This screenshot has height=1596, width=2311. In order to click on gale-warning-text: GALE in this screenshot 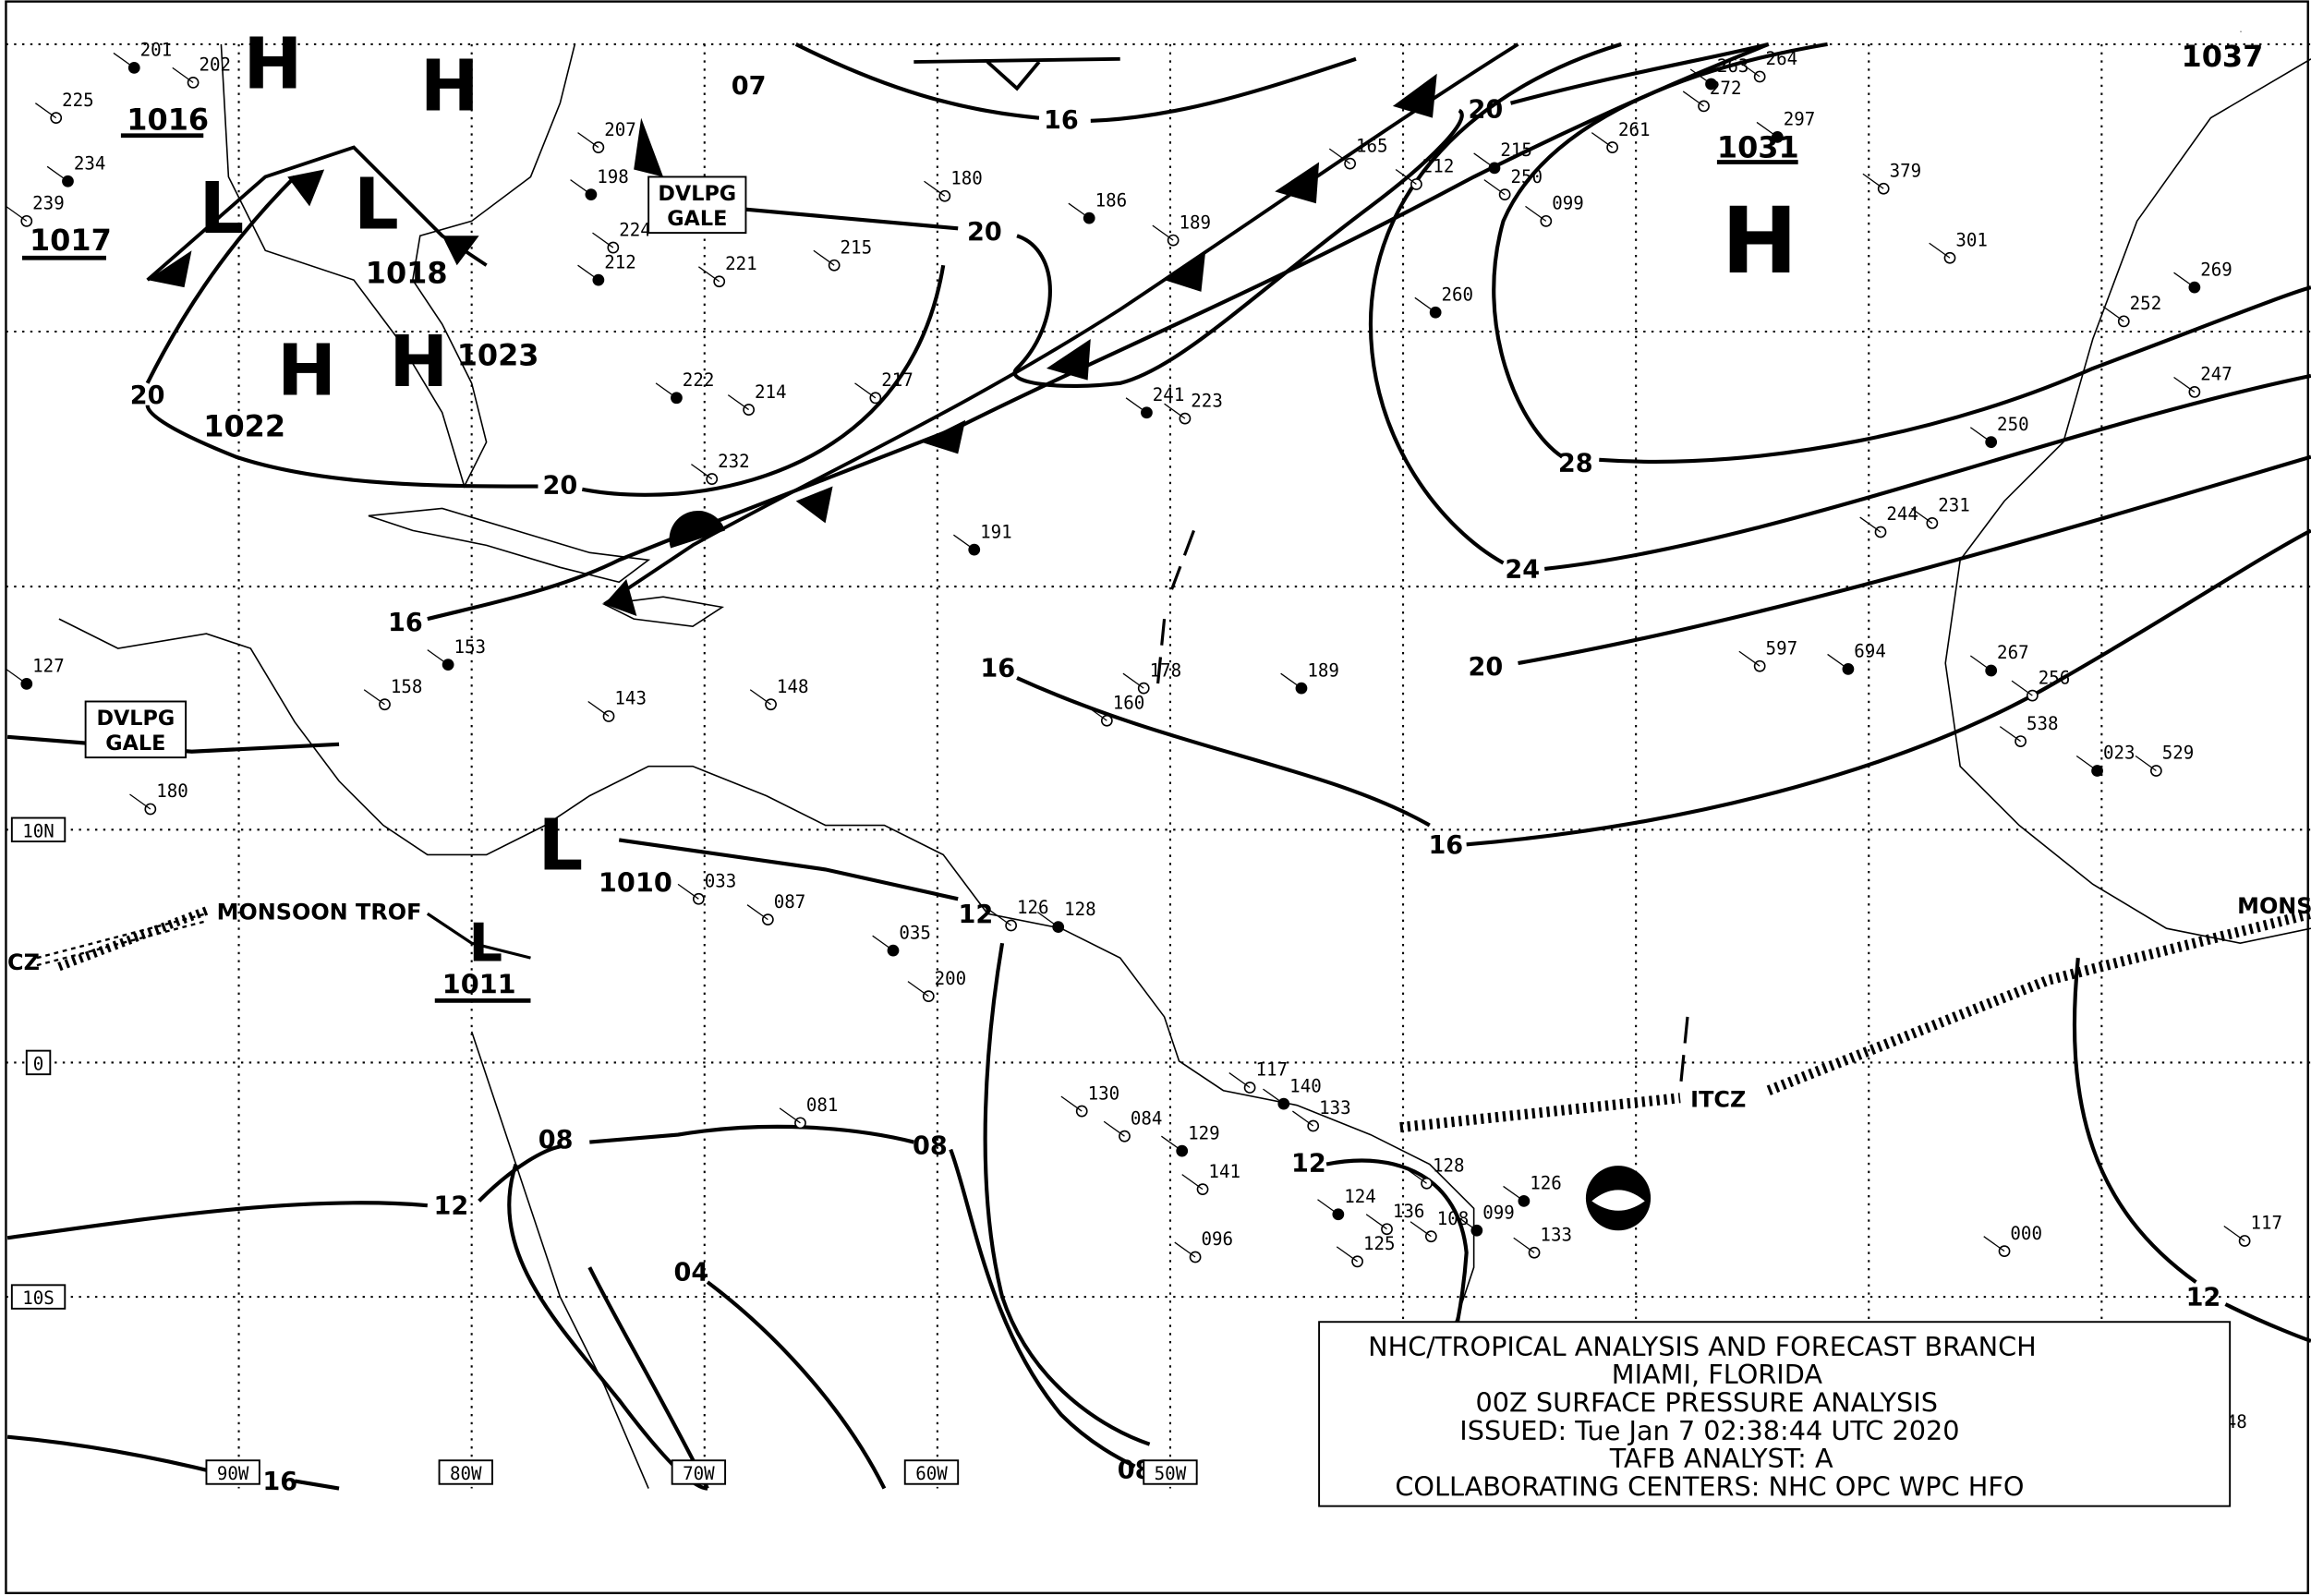, I will do `click(135, 744)`.